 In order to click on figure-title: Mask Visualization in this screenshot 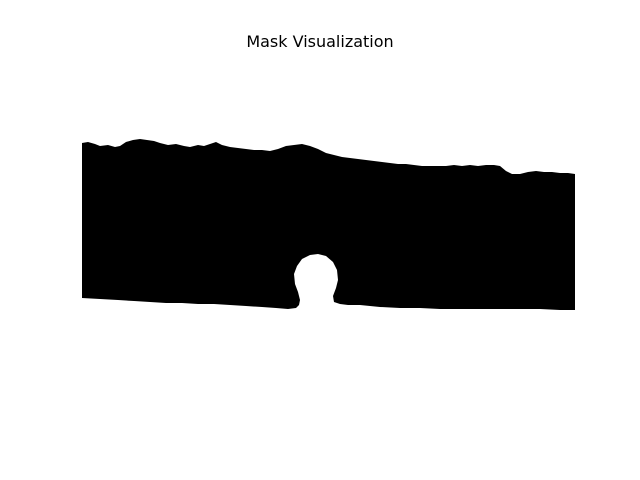, I will do `click(320, 41)`.